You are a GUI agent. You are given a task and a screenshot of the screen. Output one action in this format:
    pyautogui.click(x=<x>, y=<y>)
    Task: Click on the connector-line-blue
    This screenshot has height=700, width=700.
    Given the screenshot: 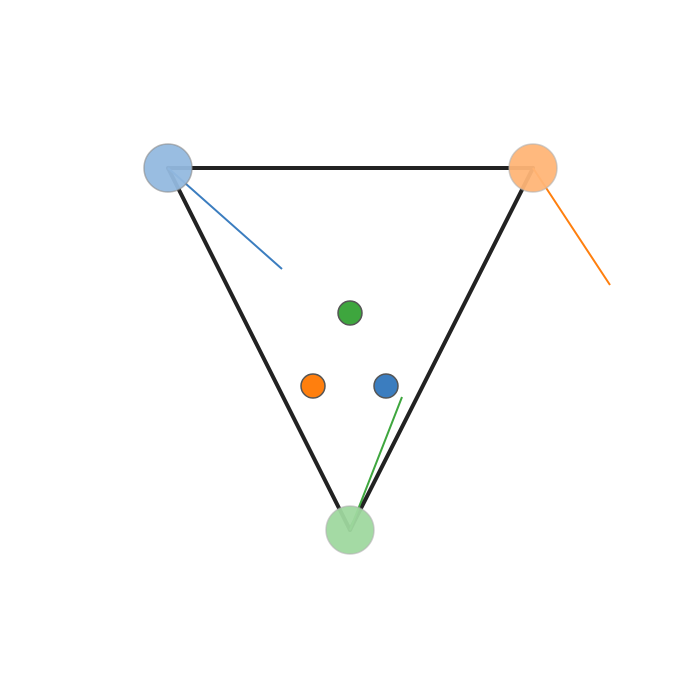 What is the action you would take?
    pyautogui.click(x=225, y=218)
    